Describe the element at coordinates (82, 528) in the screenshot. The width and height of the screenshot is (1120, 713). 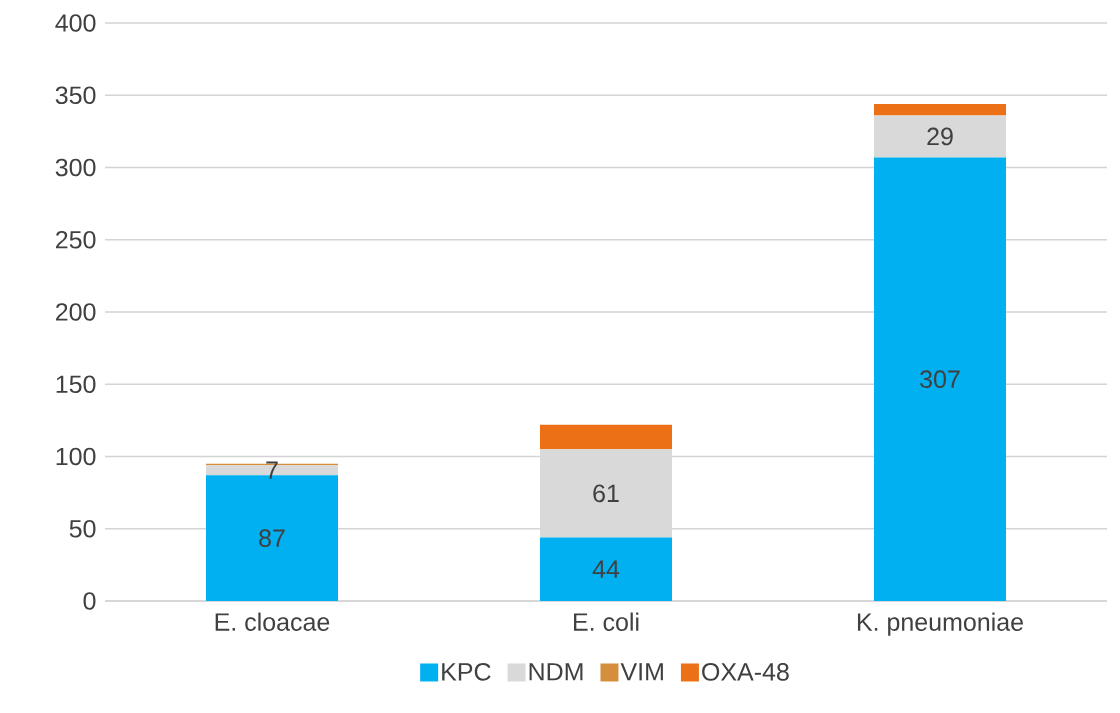
I see `y-tick-label: 50` at that location.